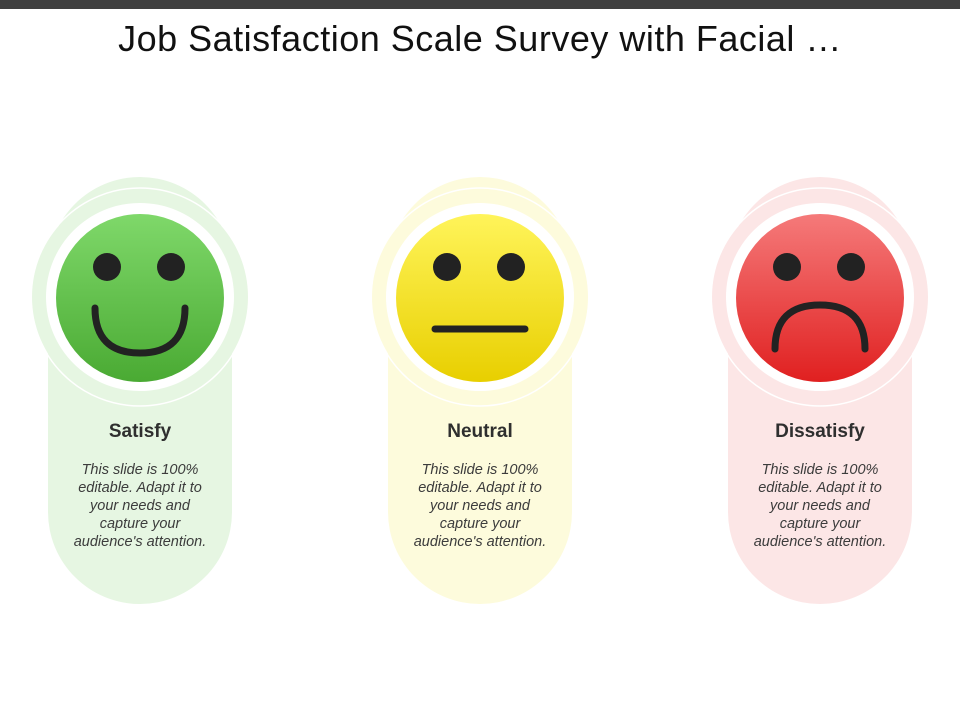 Image resolution: width=960 pixels, height=720 pixels. What do you see at coordinates (480, 4) in the screenshot?
I see `top-bar` at bounding box center [480, 4].